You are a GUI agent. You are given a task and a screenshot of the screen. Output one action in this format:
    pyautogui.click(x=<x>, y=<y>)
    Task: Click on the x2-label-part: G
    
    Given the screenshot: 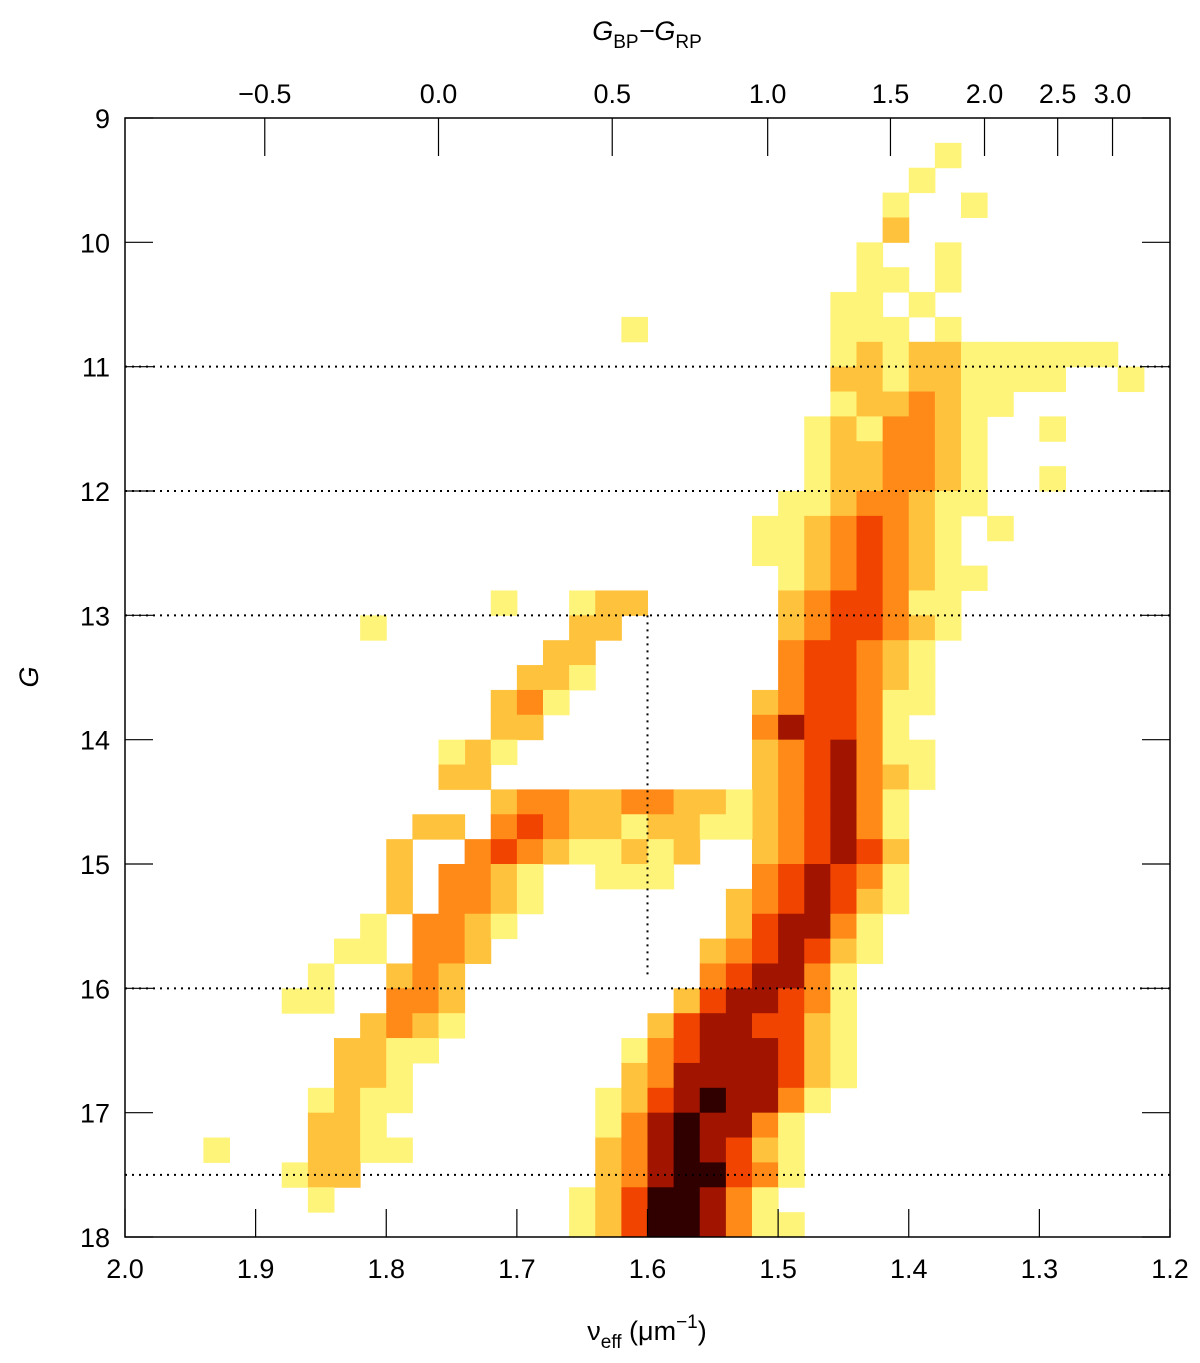 What is the action you would take?
    pyautogui.click(x=602, y=31)
    